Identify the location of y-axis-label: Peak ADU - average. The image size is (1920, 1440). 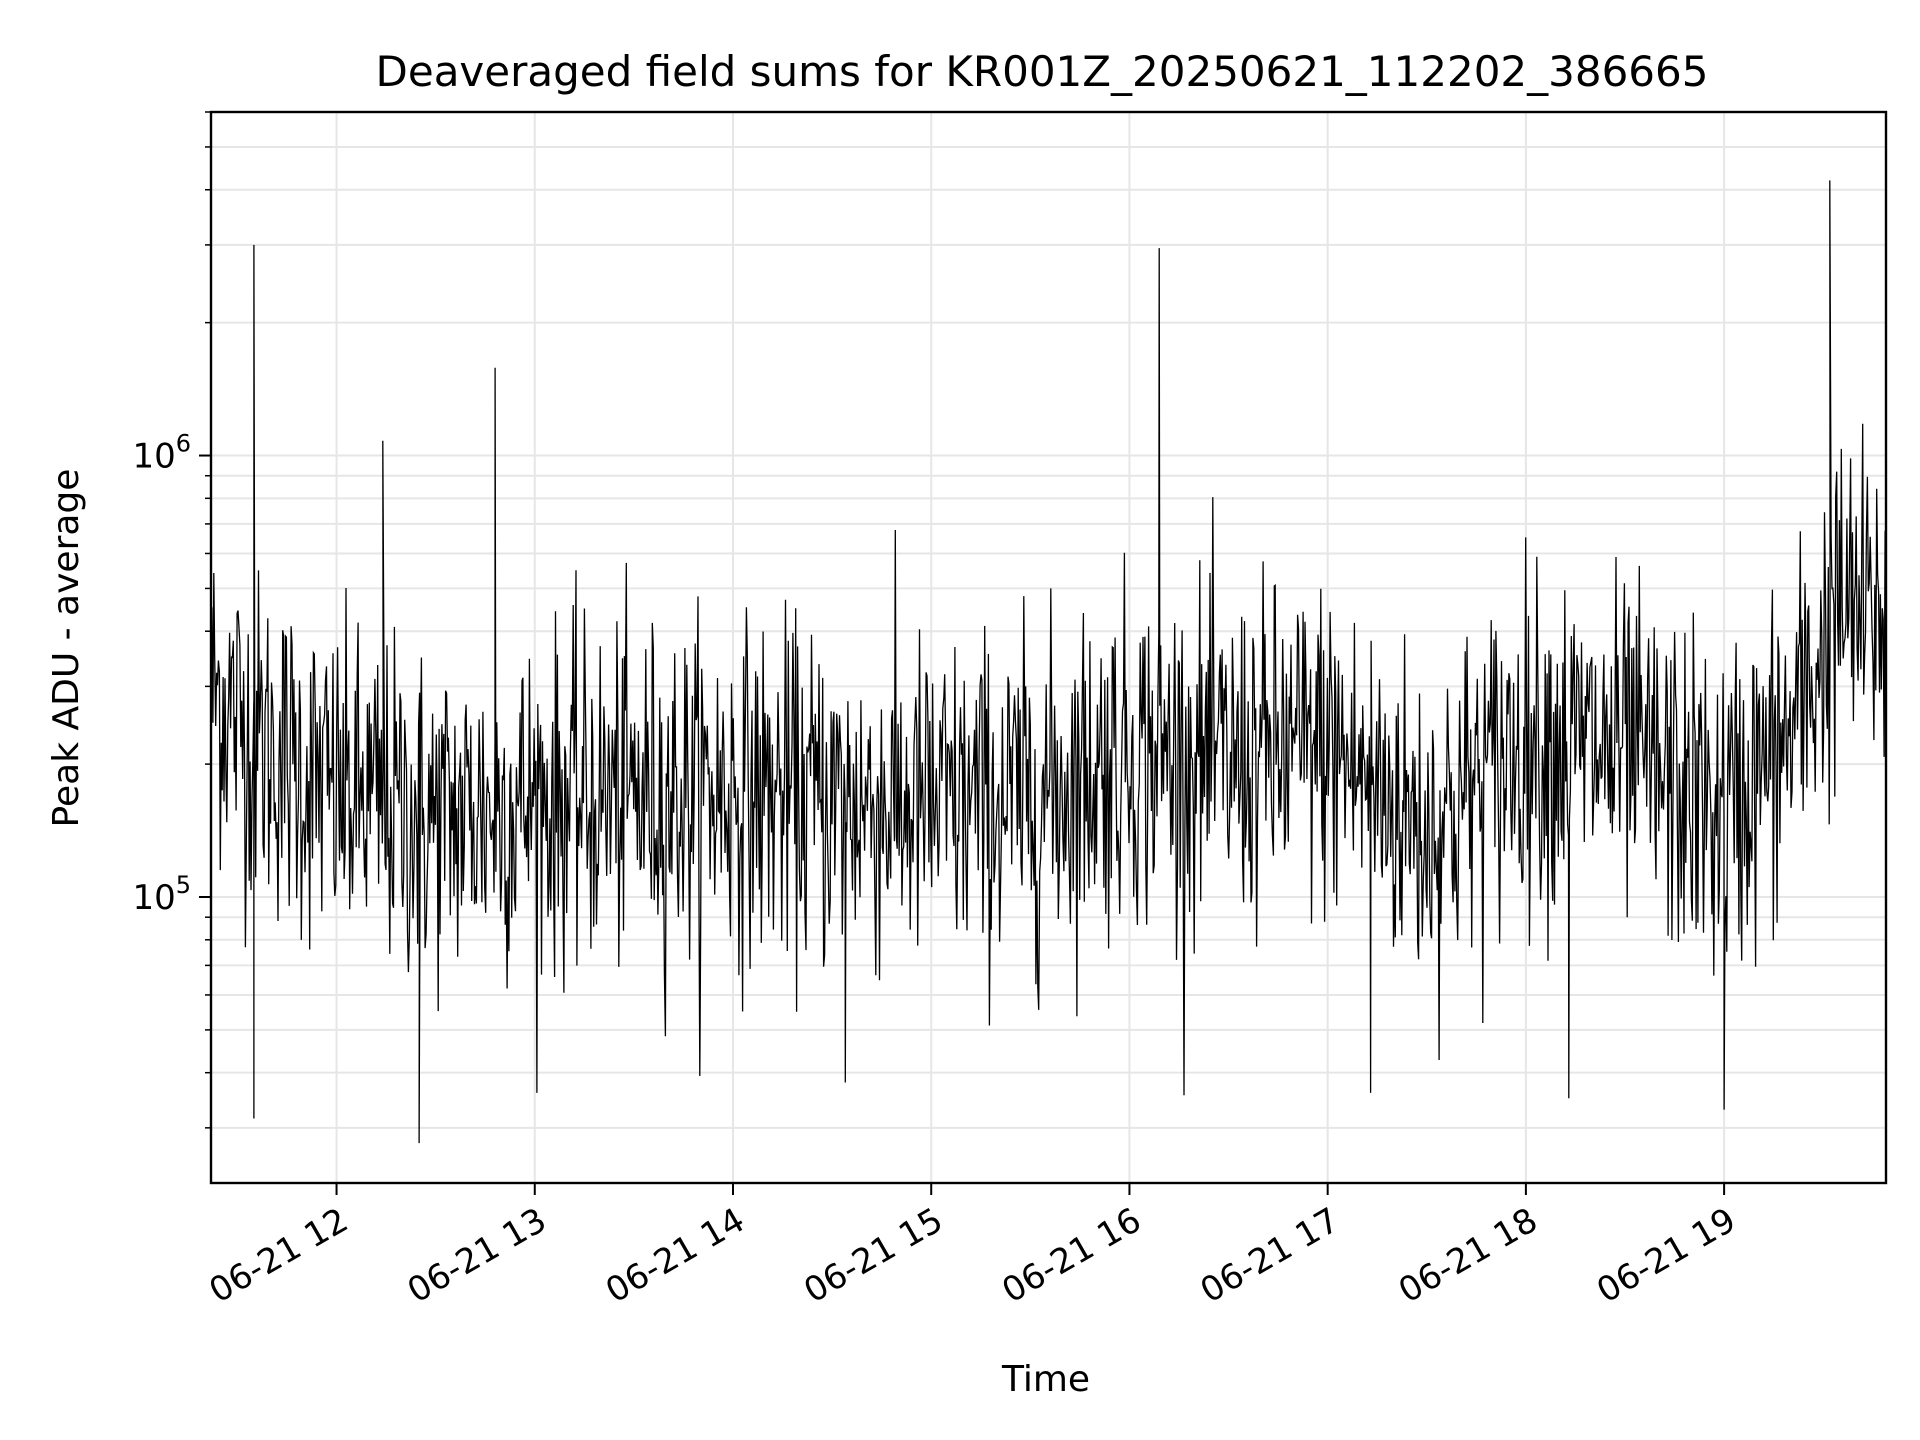
(66, 648).